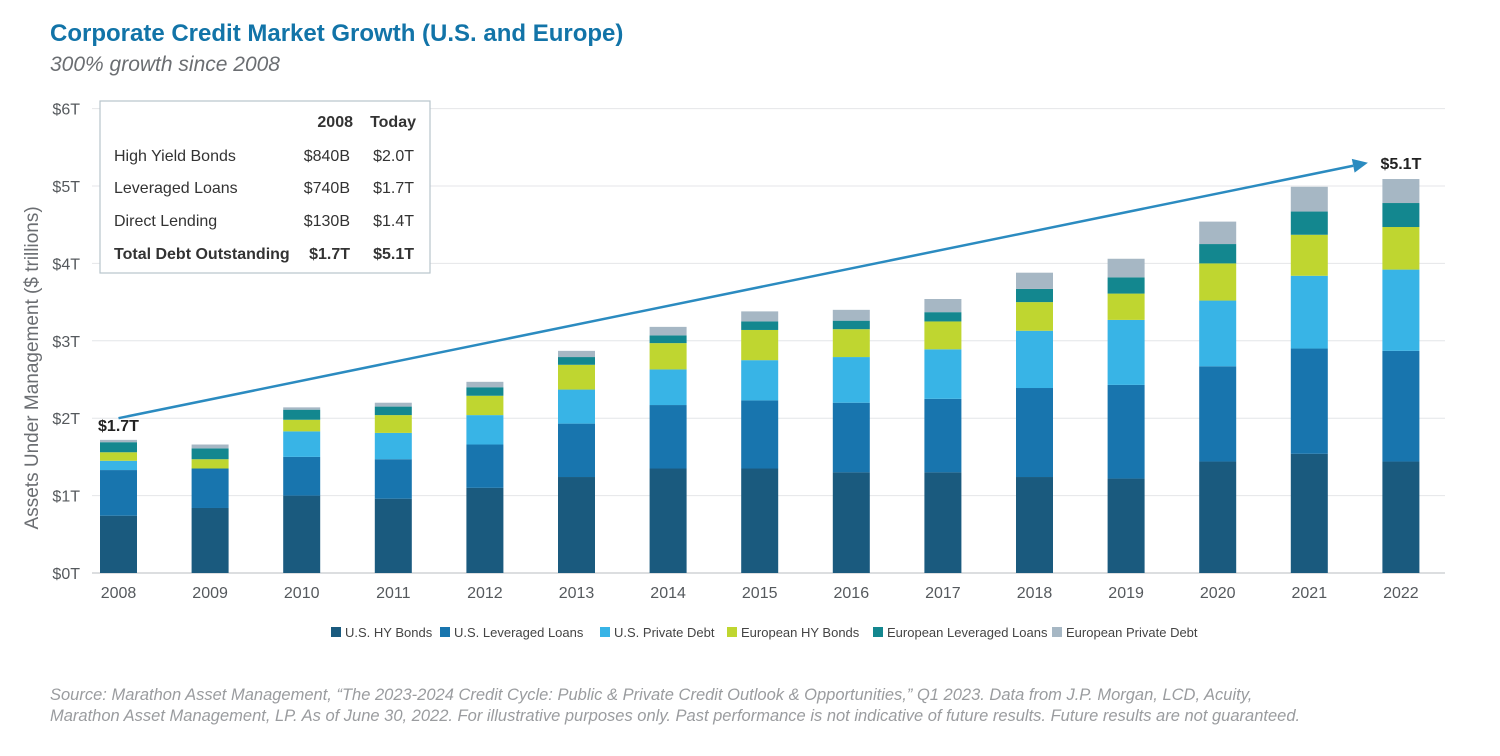 The width and height of the screenshot is (1500, 756). Describe the element at coordinates (967, 632) in the screenshot. I see `legend-label: European Leveraged Loans` at that location.